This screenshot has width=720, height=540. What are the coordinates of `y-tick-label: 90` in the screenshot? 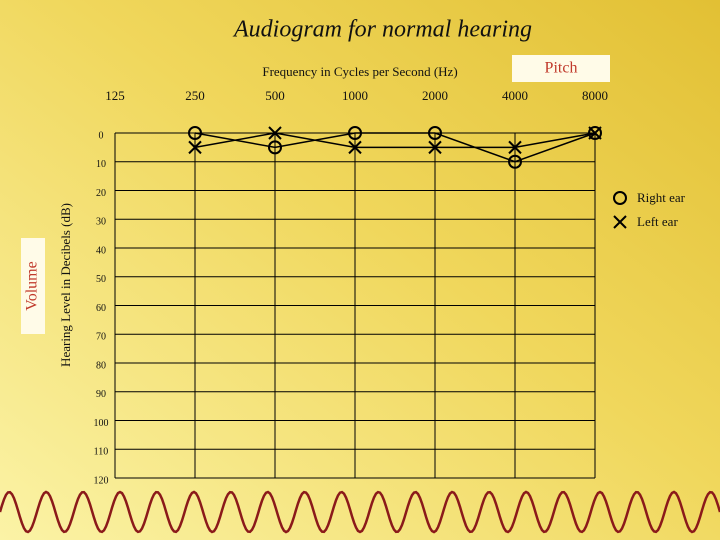 It's located at (101, 394).